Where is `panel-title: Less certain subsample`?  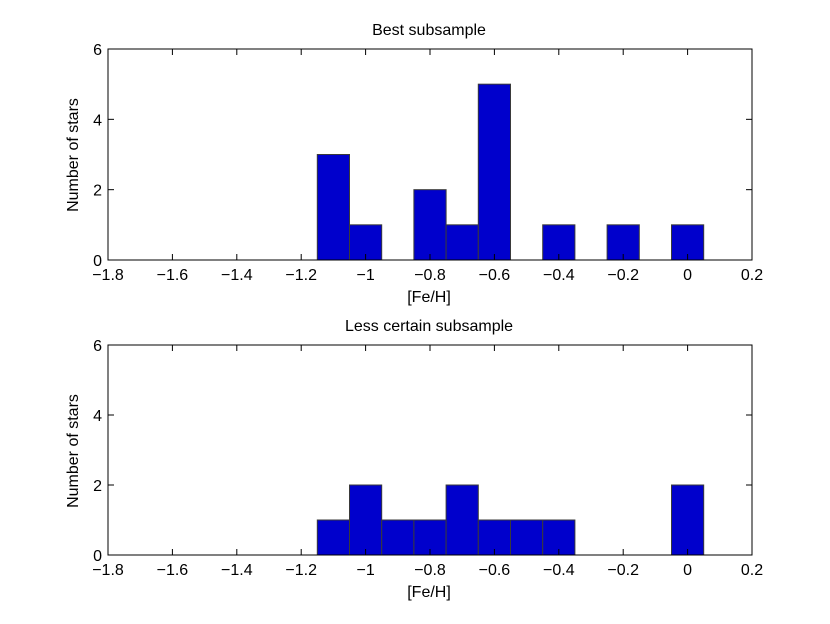
panel-title: Less certain subsample is located at coordinates (429, 326).